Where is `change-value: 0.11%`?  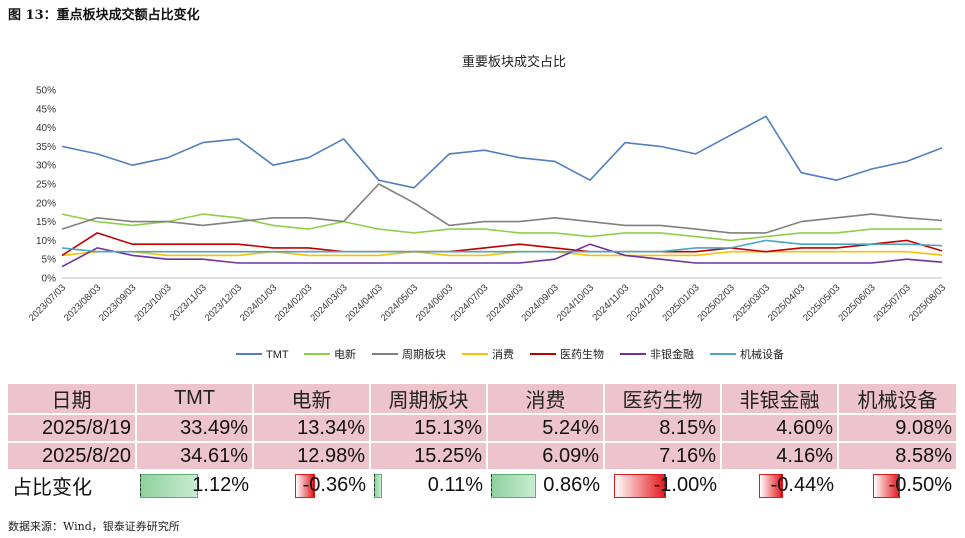 change-value: 0.11% is located at coordinates (455, 485).